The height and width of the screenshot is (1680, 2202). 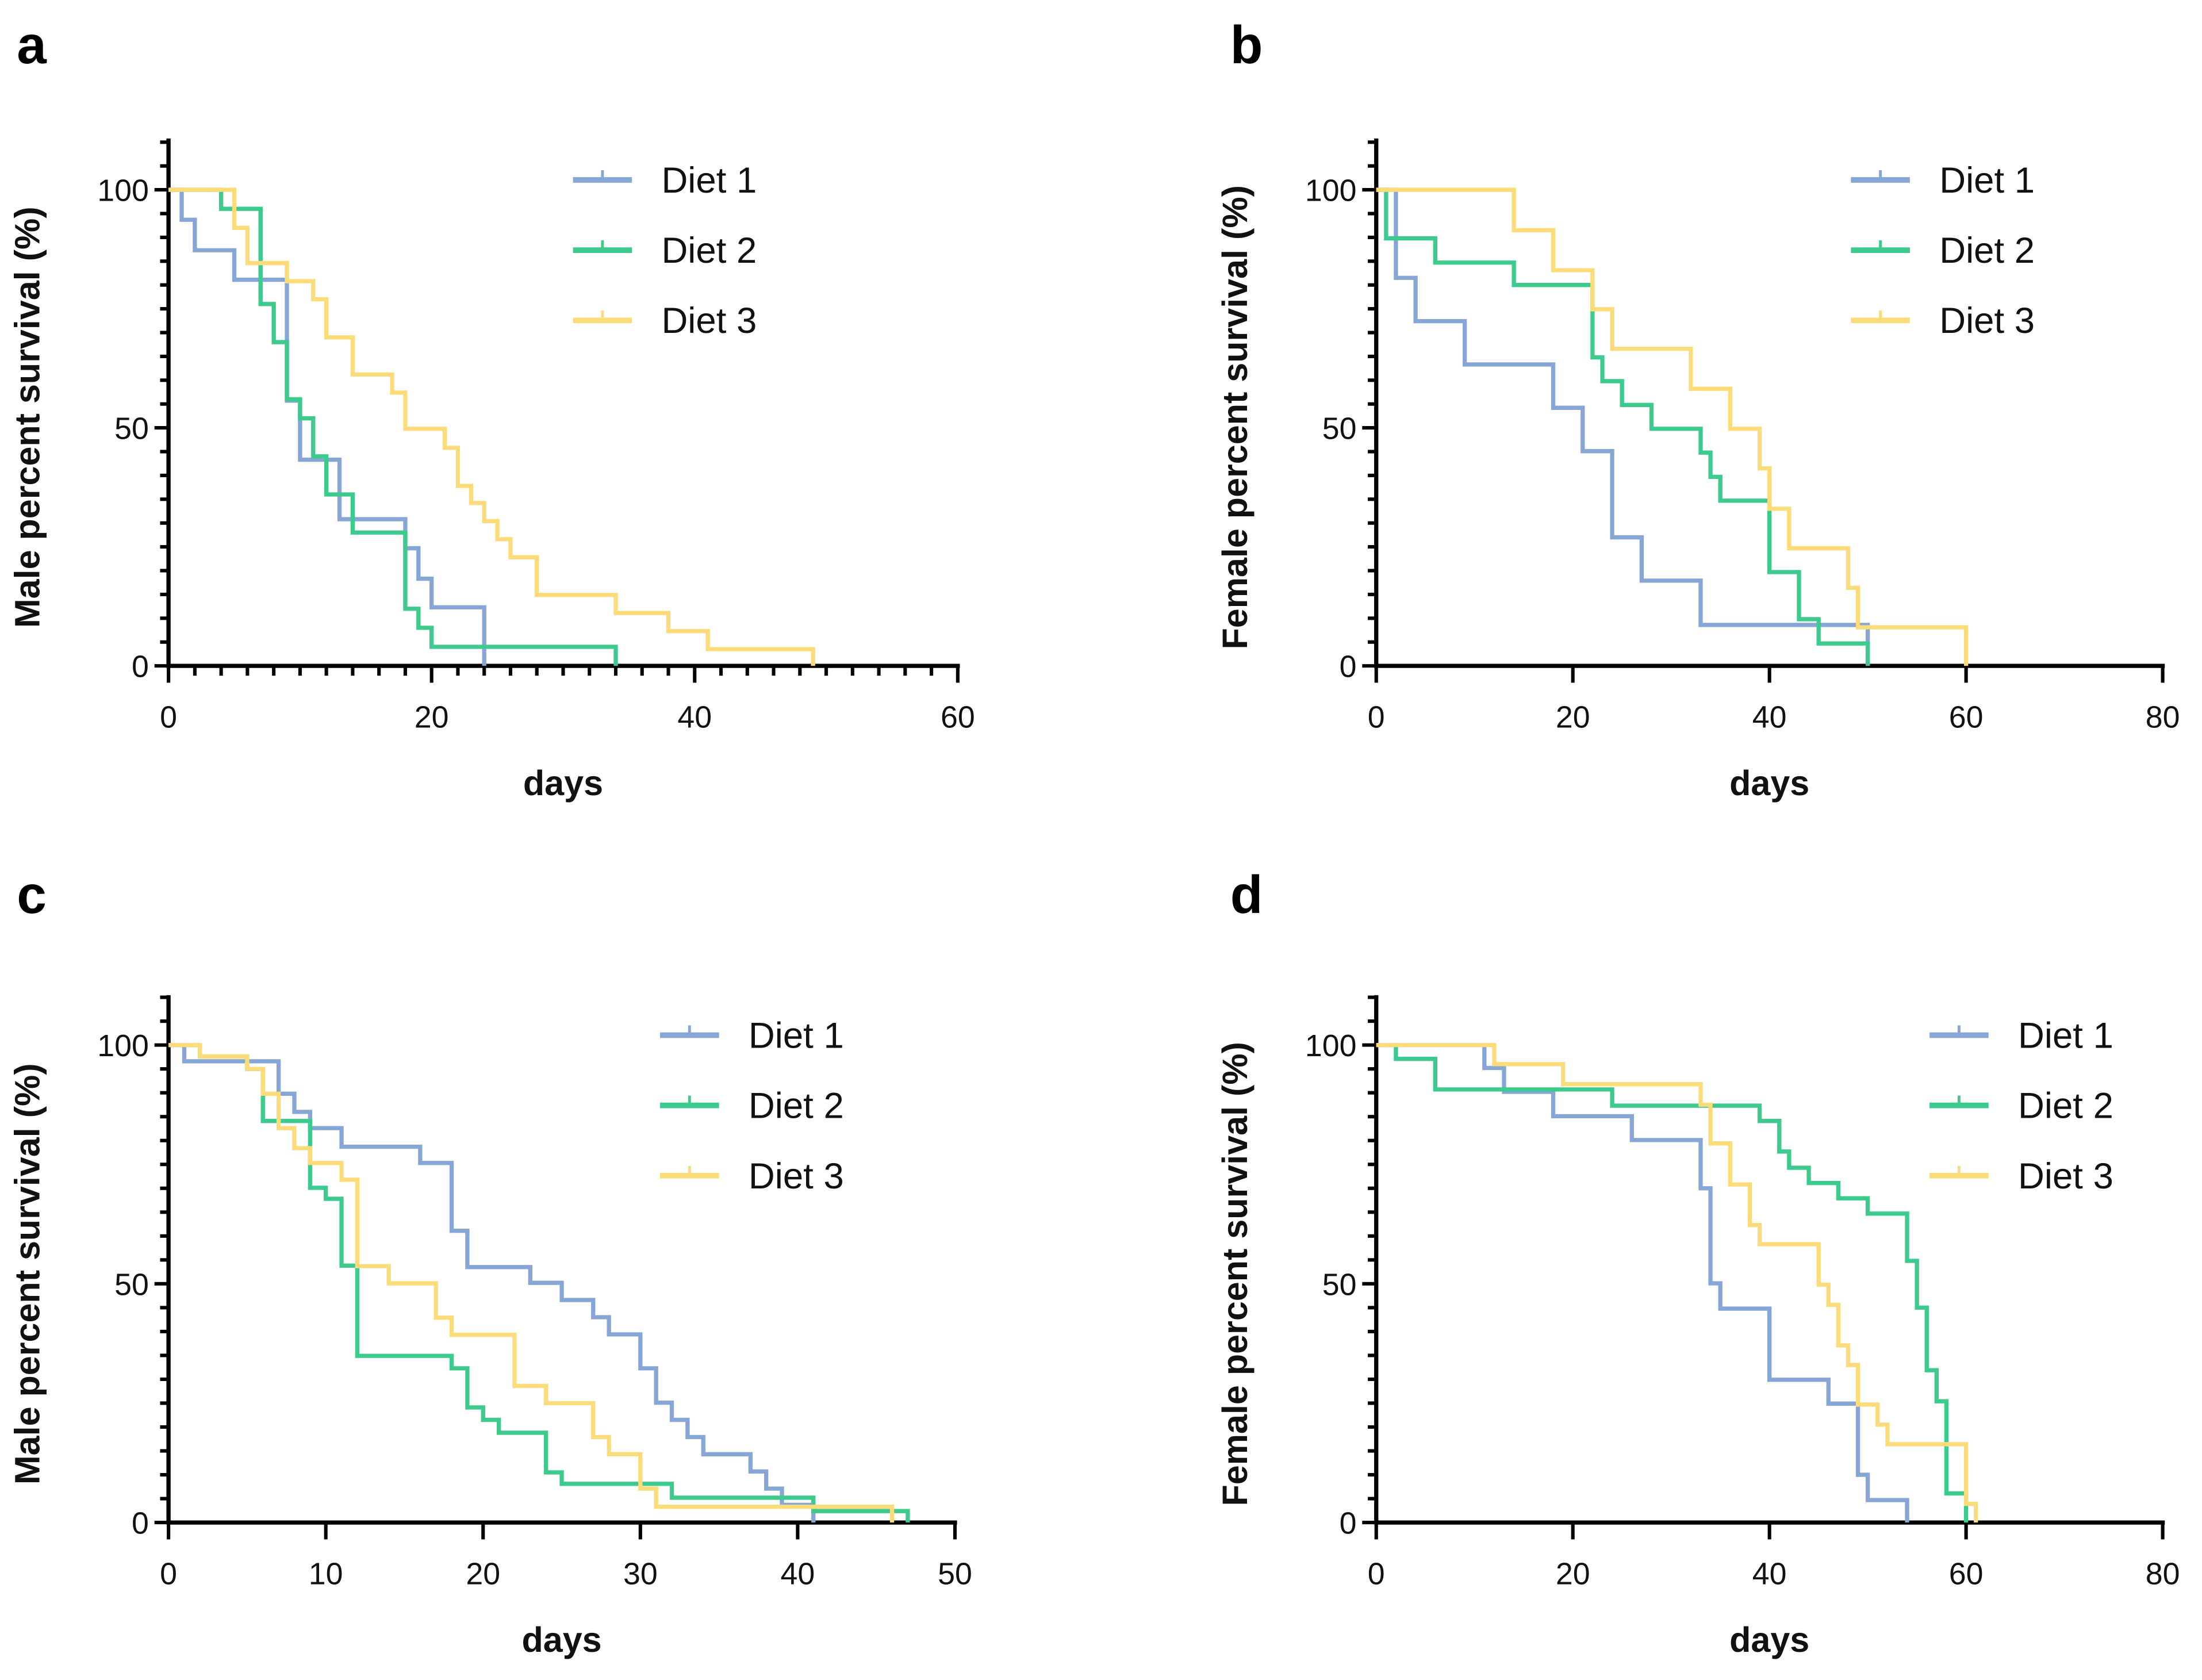 What do you see at coordinates (32, 895) in the screenshot?
I see `panel-label: c` at bounding box center [32, 895].